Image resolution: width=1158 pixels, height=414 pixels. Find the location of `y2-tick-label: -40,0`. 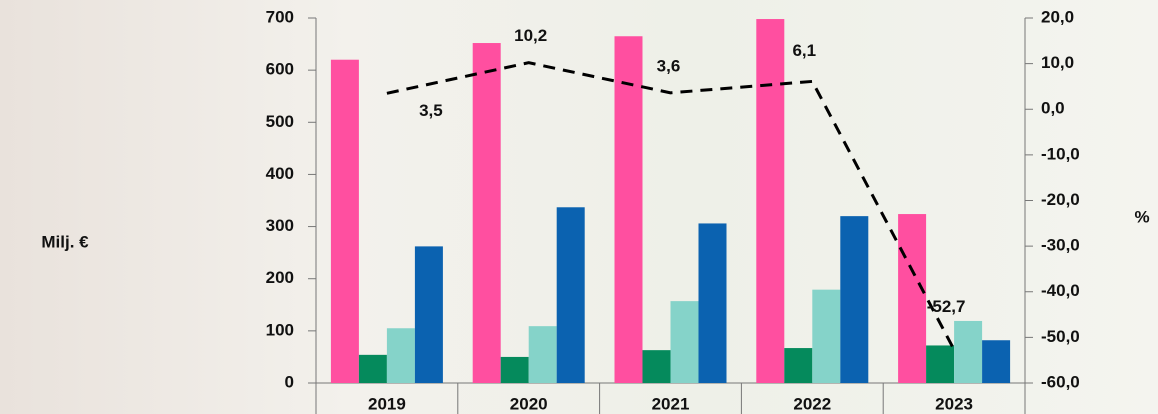

y2-tick-label: -40,0 is located at coordinates (1060, 290).